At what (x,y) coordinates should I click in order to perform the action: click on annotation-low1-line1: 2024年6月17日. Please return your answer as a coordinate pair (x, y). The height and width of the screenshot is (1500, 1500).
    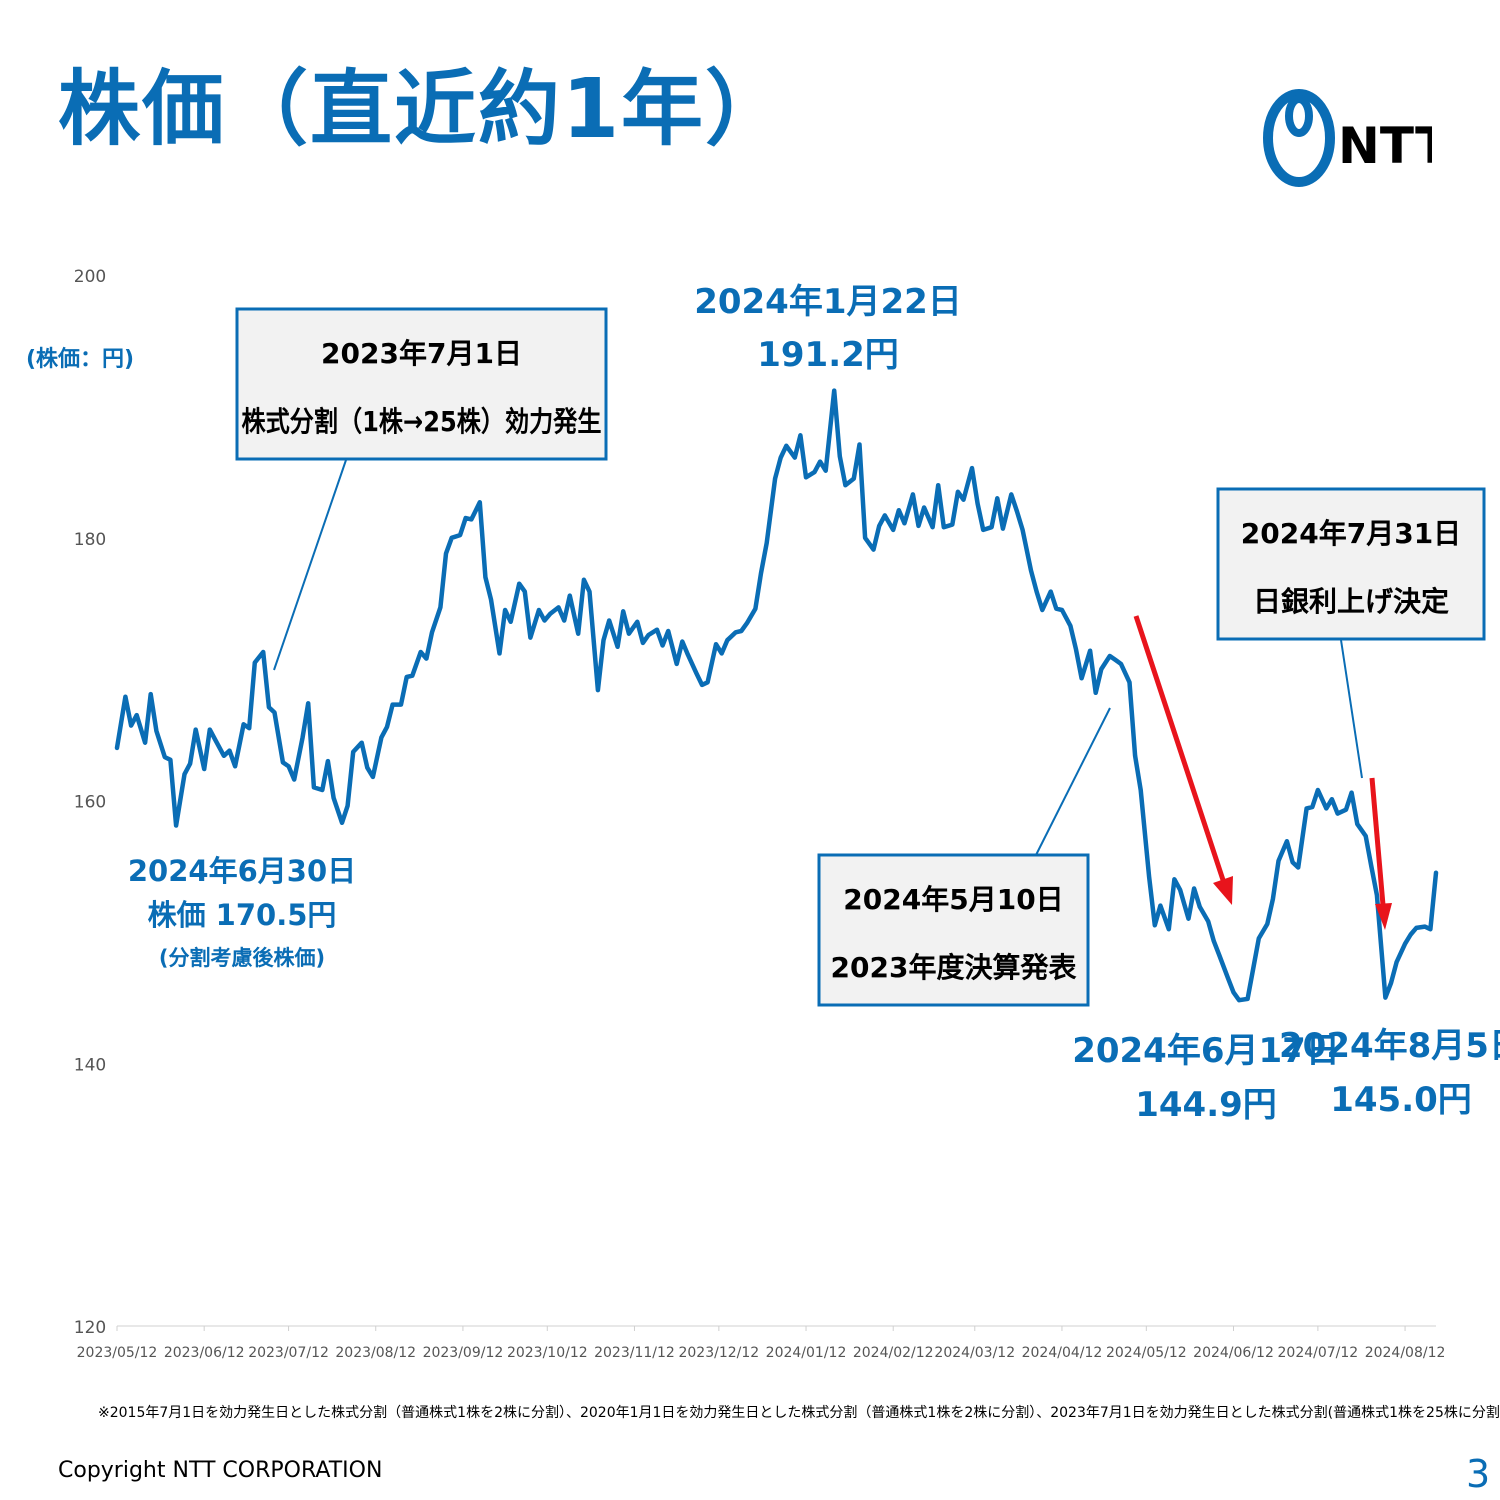
    Looking at the image, I should click on (1206, 1051).